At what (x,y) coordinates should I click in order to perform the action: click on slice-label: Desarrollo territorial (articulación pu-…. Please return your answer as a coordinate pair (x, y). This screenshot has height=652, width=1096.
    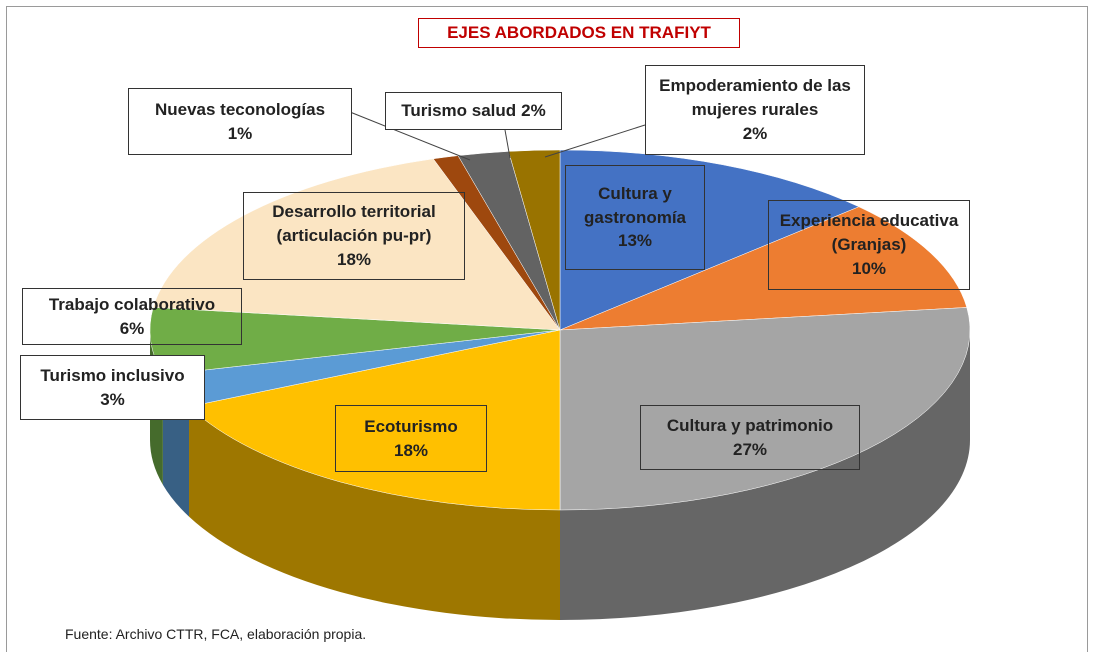
    Looking at the image, I should click on (354, 236).